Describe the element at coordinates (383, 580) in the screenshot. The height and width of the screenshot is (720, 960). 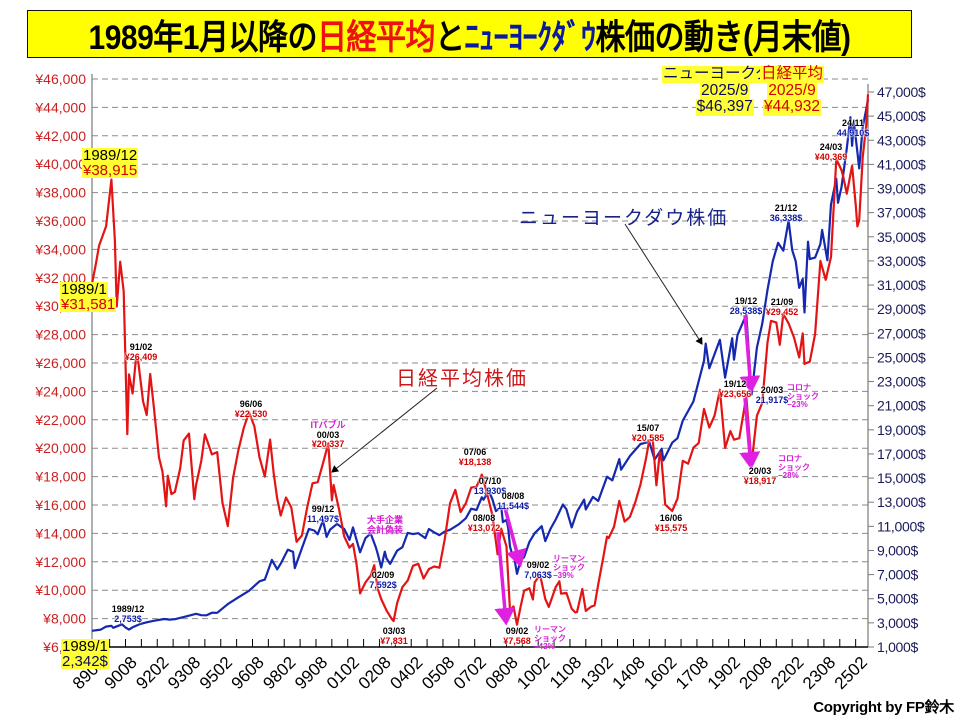
I see `dow-0209-label: 02/09 7,592$` at that location.